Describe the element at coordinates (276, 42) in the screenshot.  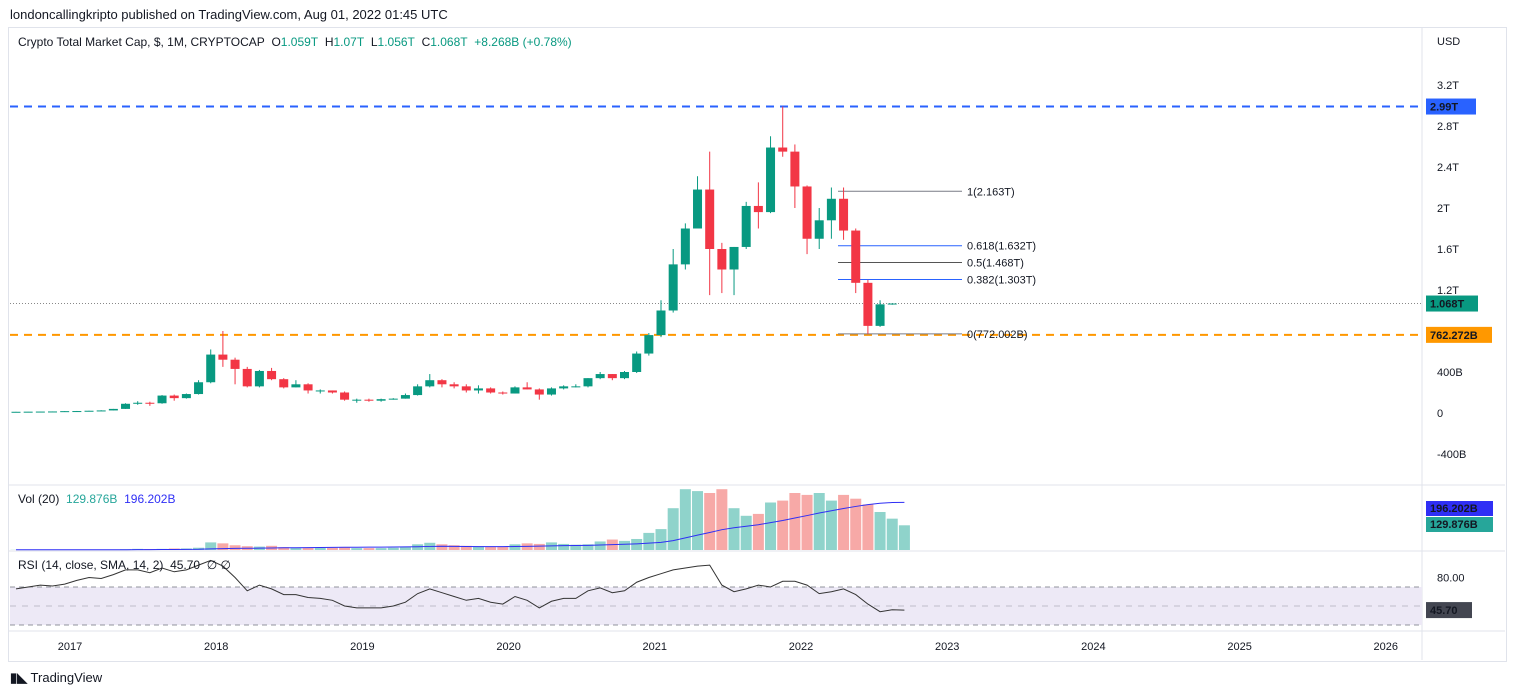
I see `open-label: O` at that location.